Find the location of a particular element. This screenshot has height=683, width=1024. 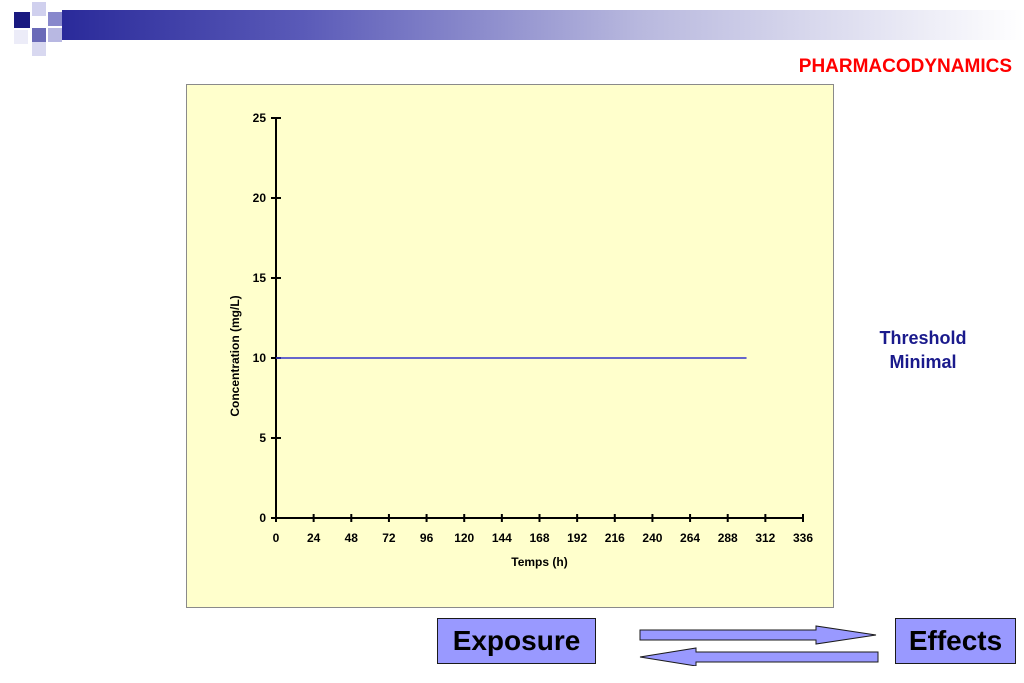

effects-box: Effects is located at coordinates (955, 641).